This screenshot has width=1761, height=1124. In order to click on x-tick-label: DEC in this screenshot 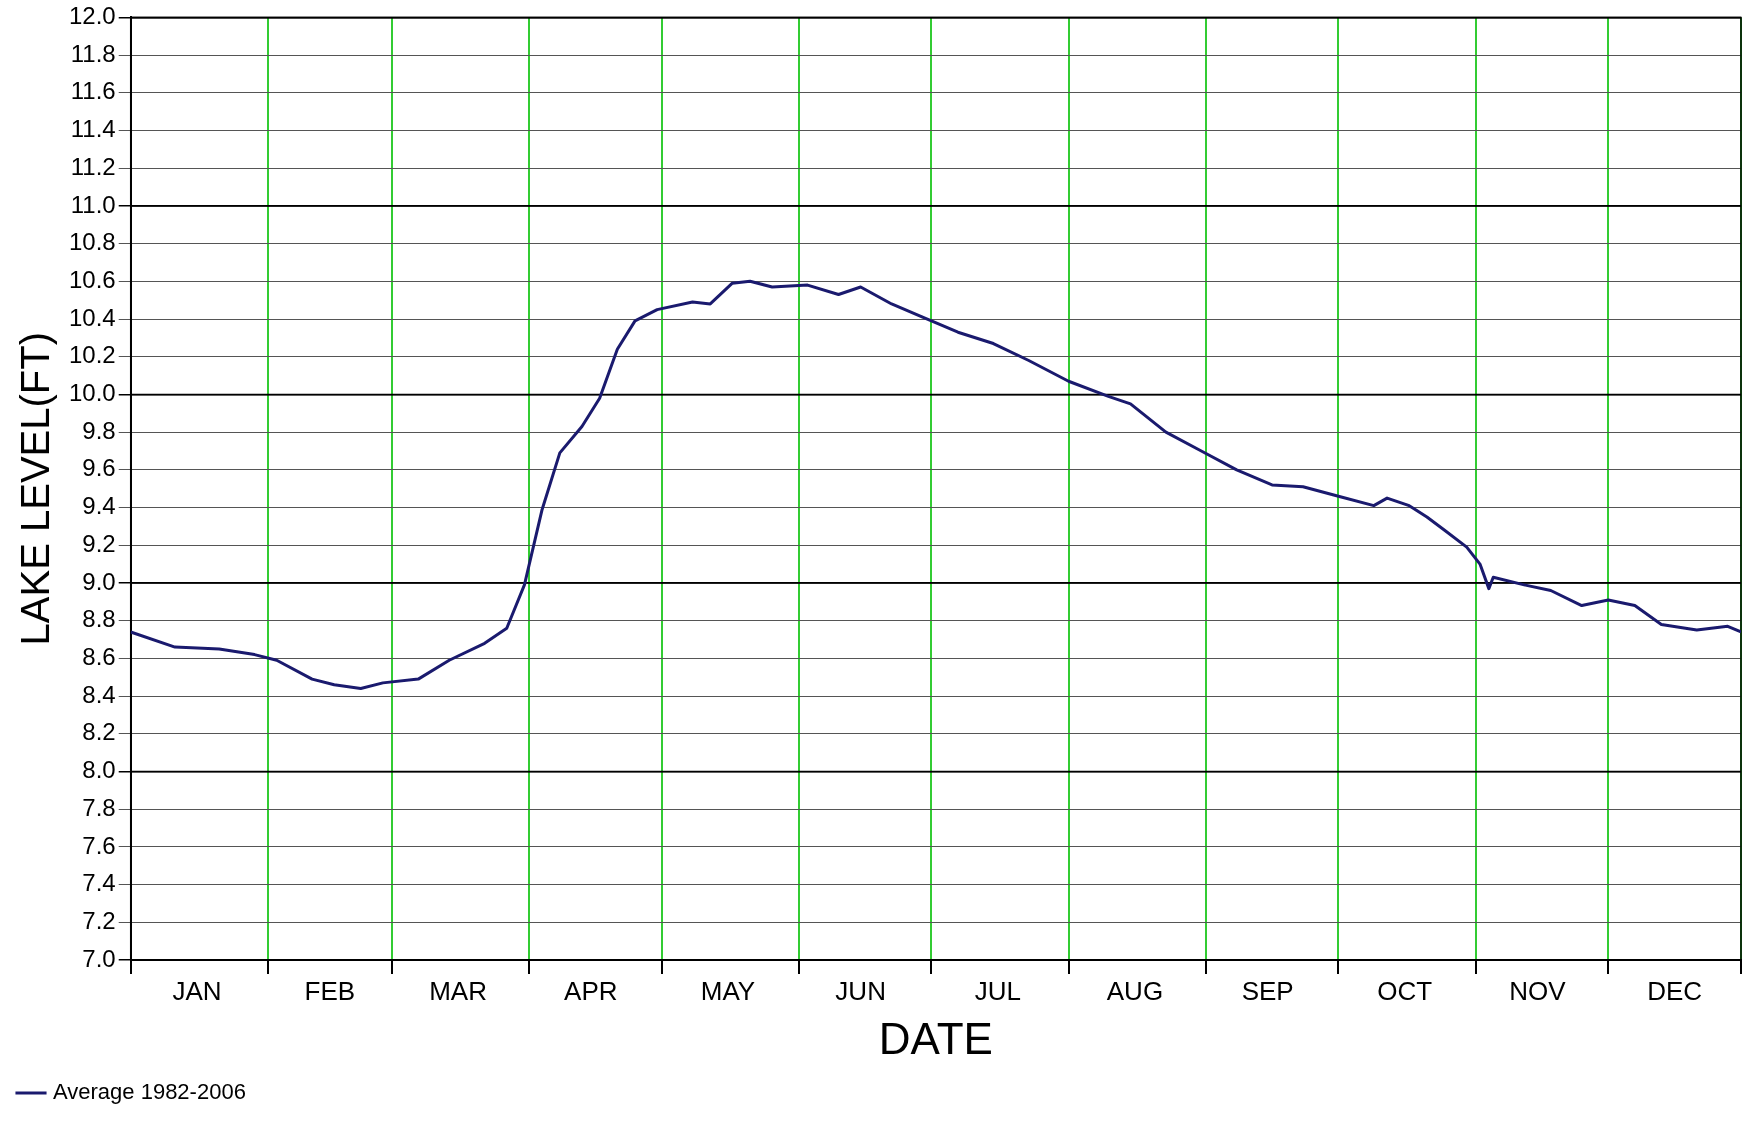, I will do `click(1675, 990)`.